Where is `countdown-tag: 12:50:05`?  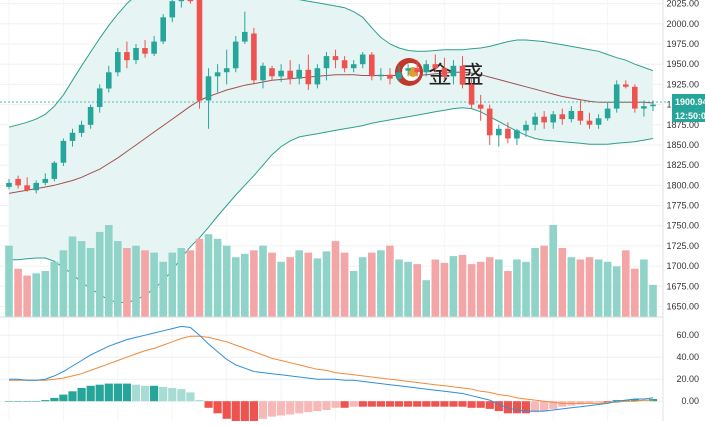
countdown-tag: 12:50:05 is located at coordinates (688, 115).